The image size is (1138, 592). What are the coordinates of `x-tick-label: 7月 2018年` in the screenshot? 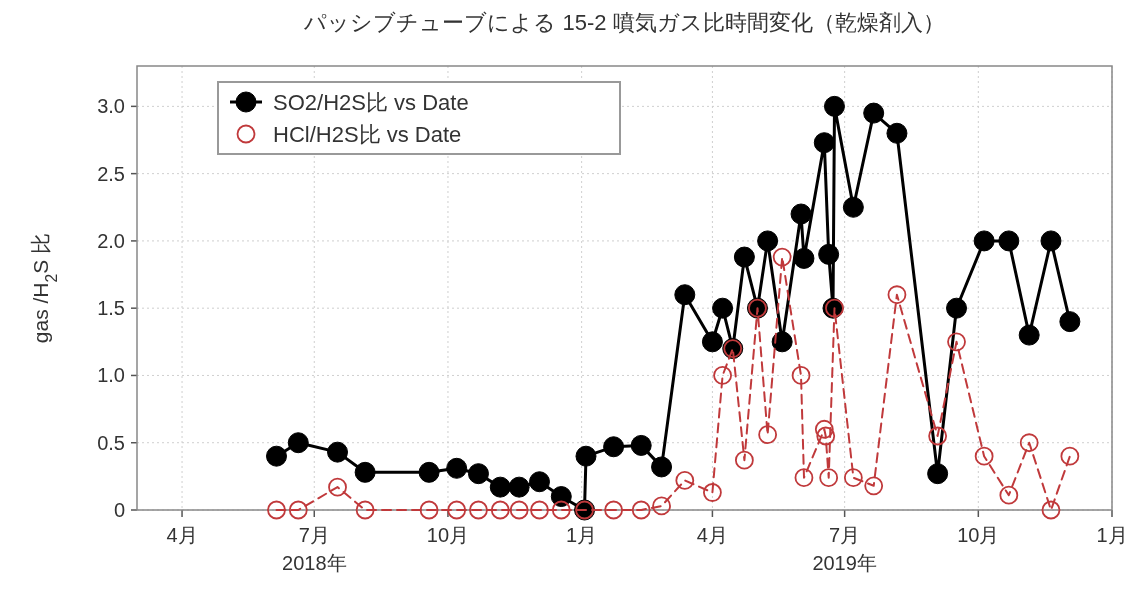 It's located at (314, 549).